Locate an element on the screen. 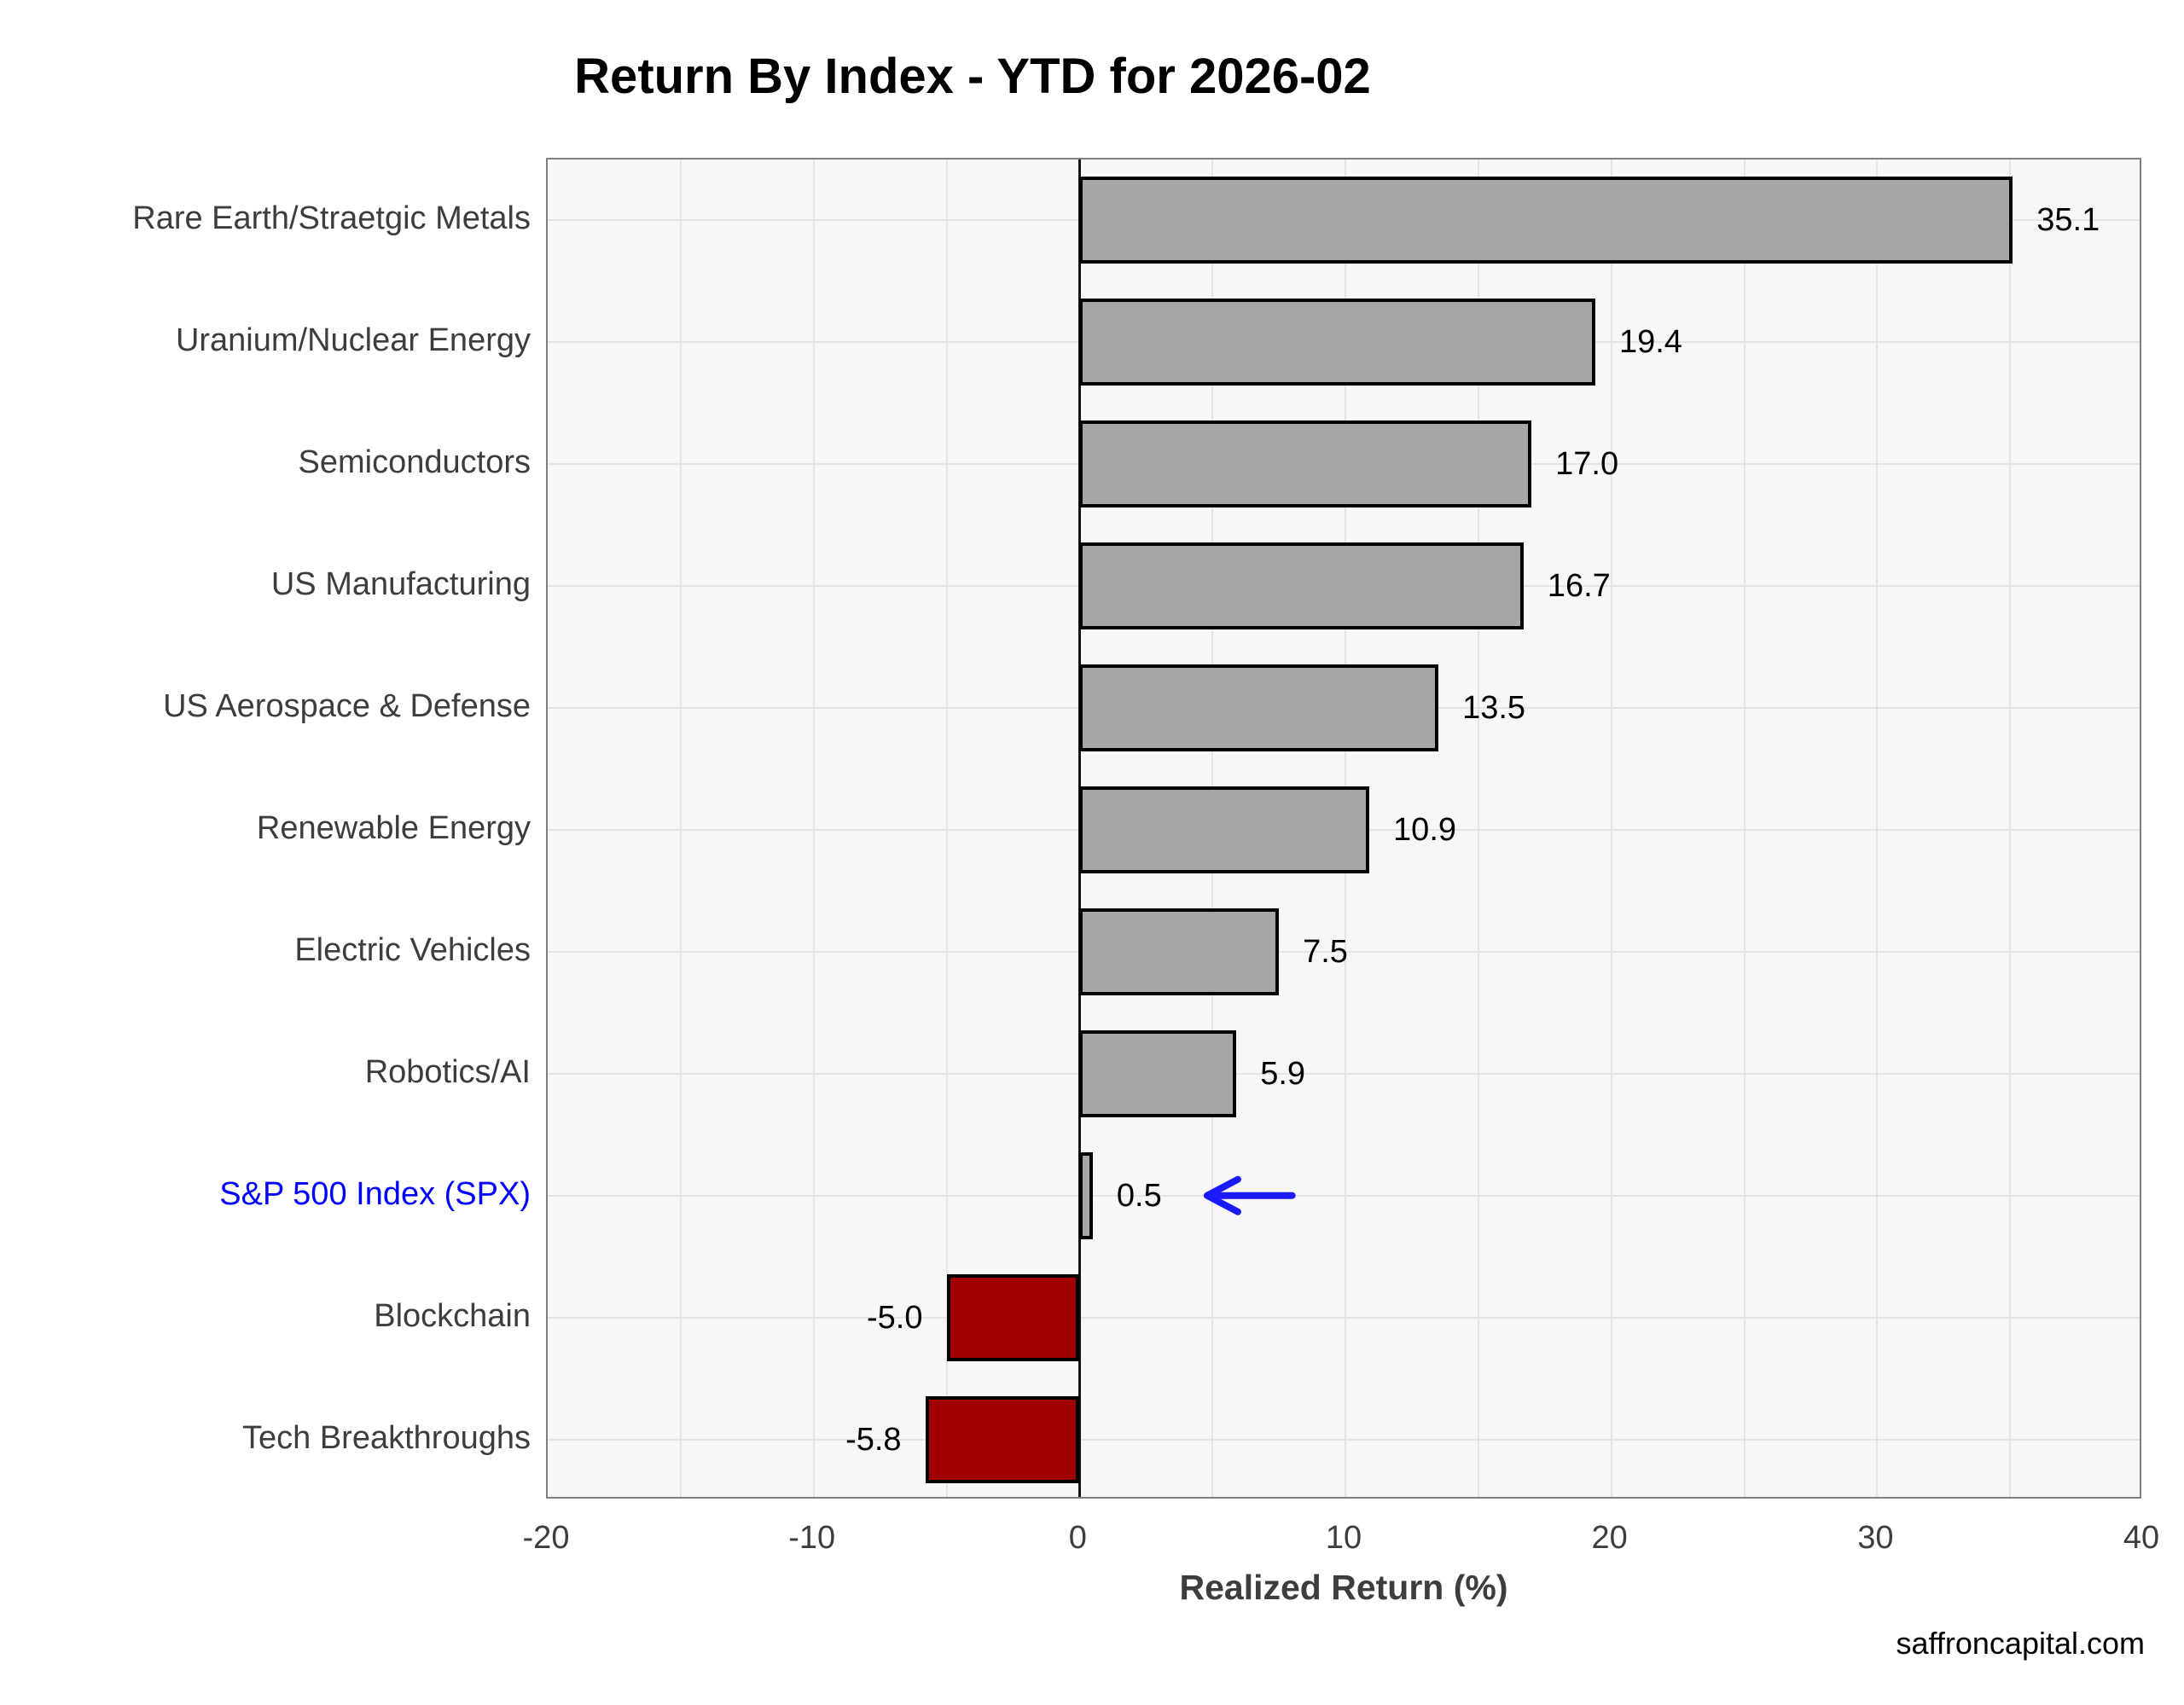 Image resolution: width=2184 pixels, height=1705 pixels. x-tick-label: -20 is located at coordinates (546, 1538).